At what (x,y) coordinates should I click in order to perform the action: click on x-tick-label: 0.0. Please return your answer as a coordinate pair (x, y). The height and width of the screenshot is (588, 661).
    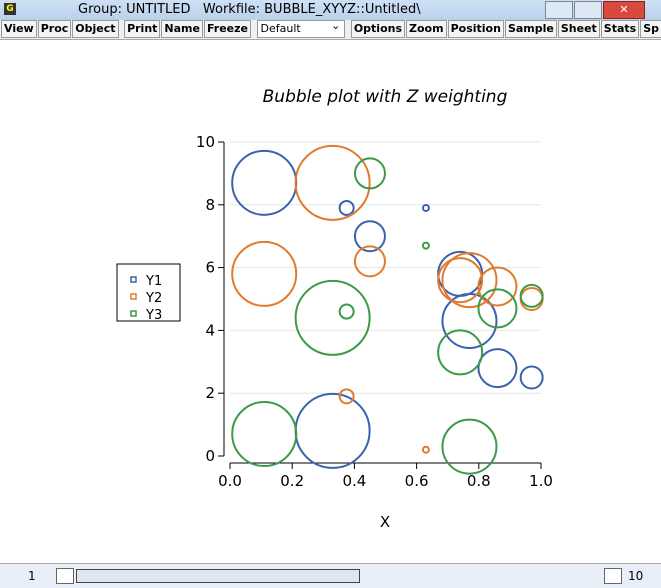
    Looking at the image, I should click on (230, 481).